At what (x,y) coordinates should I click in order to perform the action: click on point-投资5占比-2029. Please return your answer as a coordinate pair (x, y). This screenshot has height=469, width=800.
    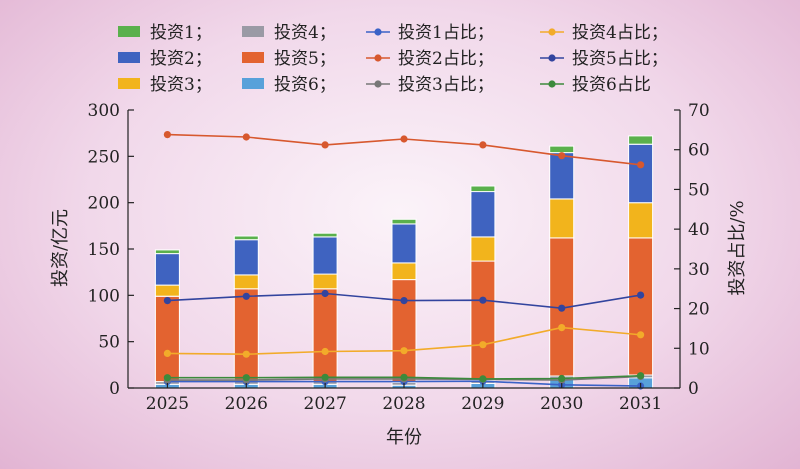
    Looking at the image, I should click on (483, 300).